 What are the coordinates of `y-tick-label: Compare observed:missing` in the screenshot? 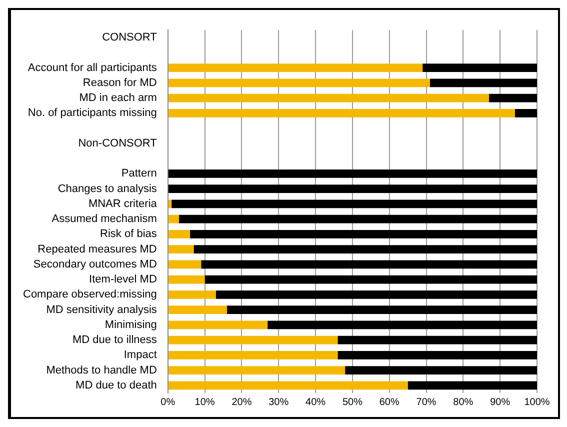 It's located at (90, 294).